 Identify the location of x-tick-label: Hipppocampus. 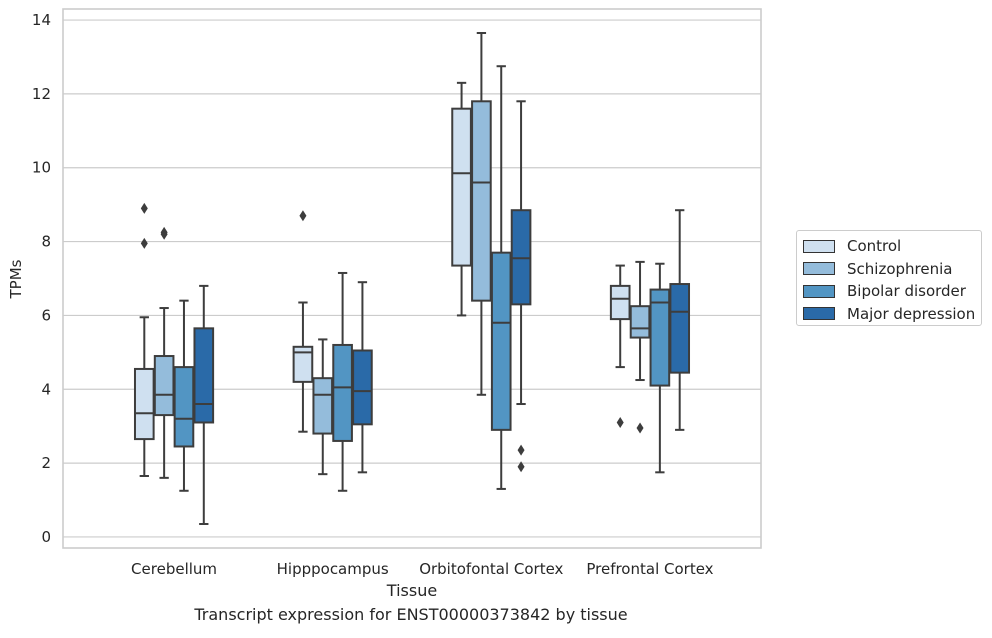
(333, 569).